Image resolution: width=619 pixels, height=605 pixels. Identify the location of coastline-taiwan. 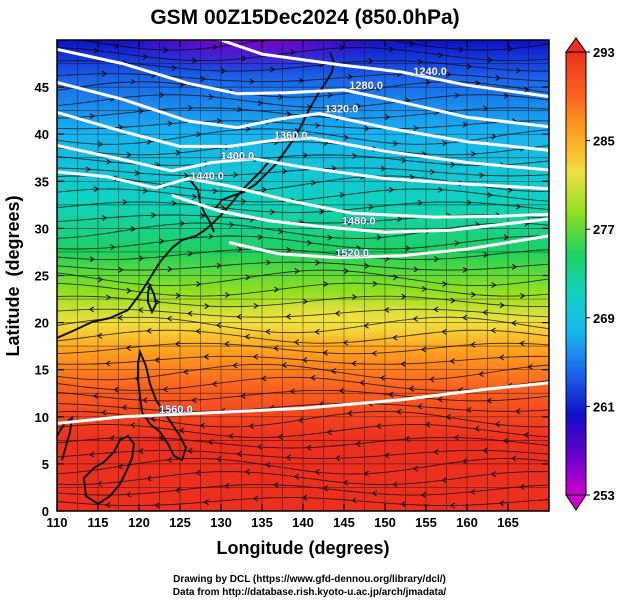
(152, 299).